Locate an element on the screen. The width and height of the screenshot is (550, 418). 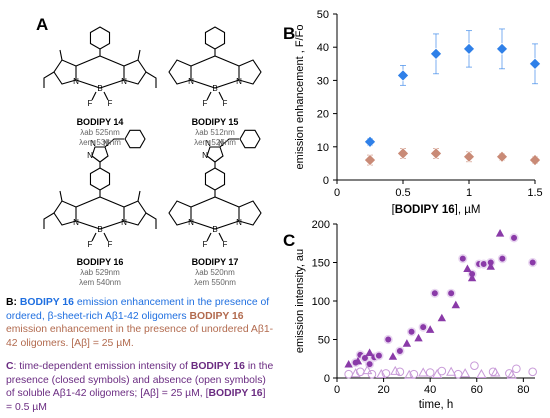
triazole-n3: N is located at coordinates (221, 143).